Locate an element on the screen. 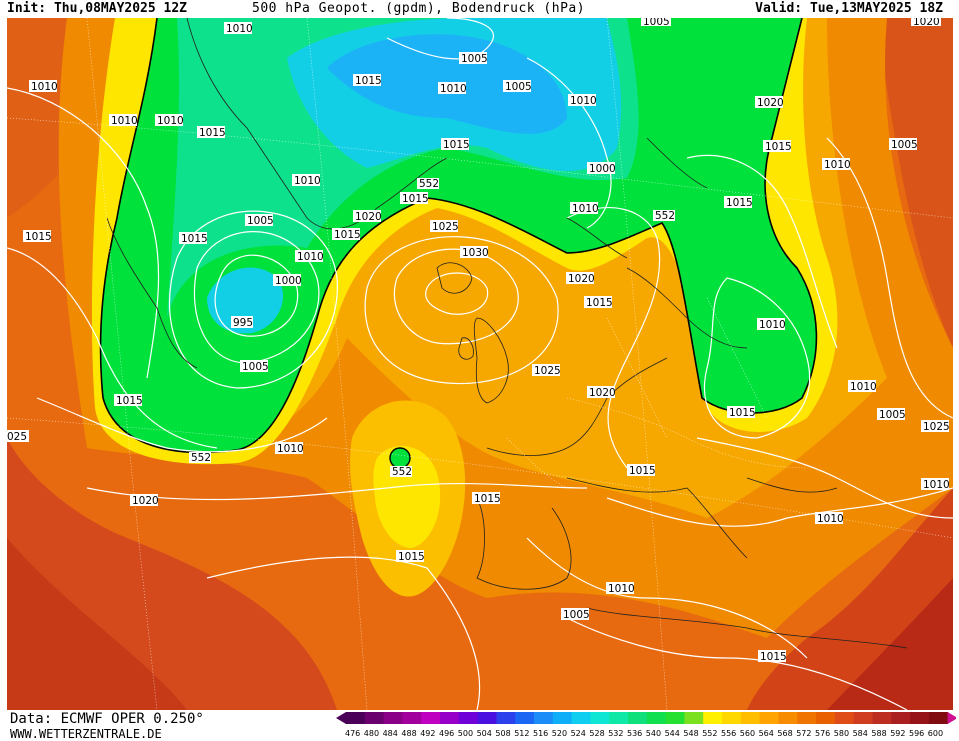 The image size is (959, 741). svg-text: 1025 is located at coordinates (445, 227).